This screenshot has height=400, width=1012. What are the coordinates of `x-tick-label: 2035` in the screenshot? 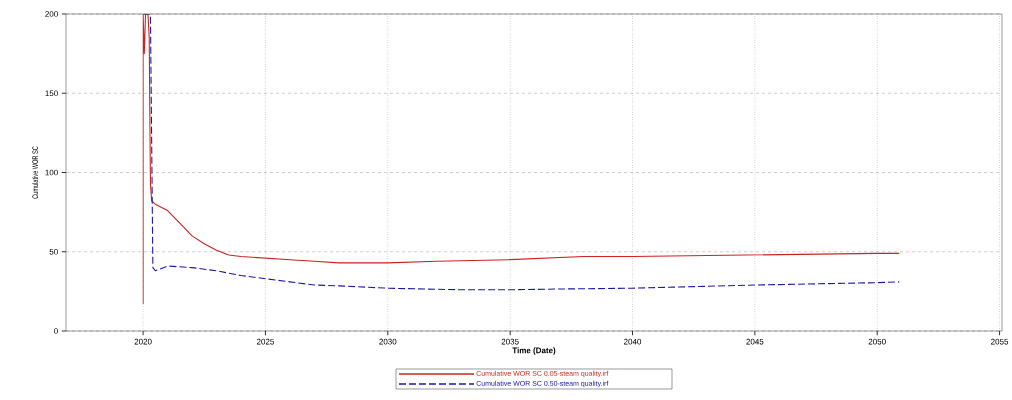 It's located at (510, 341).